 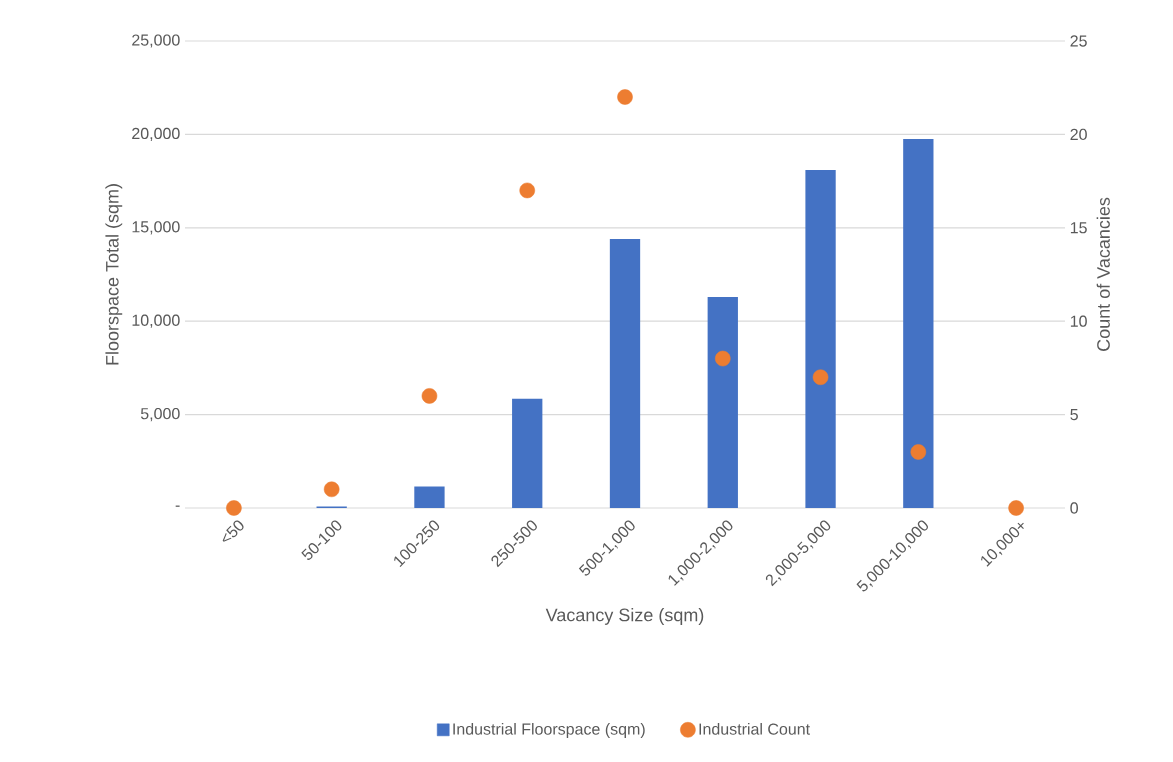 What do you see at coordinates (114, 274) in the screenshot?
I see `y-axis-title: Floorspace Total (sqm)` at bounding box center [114, 274].